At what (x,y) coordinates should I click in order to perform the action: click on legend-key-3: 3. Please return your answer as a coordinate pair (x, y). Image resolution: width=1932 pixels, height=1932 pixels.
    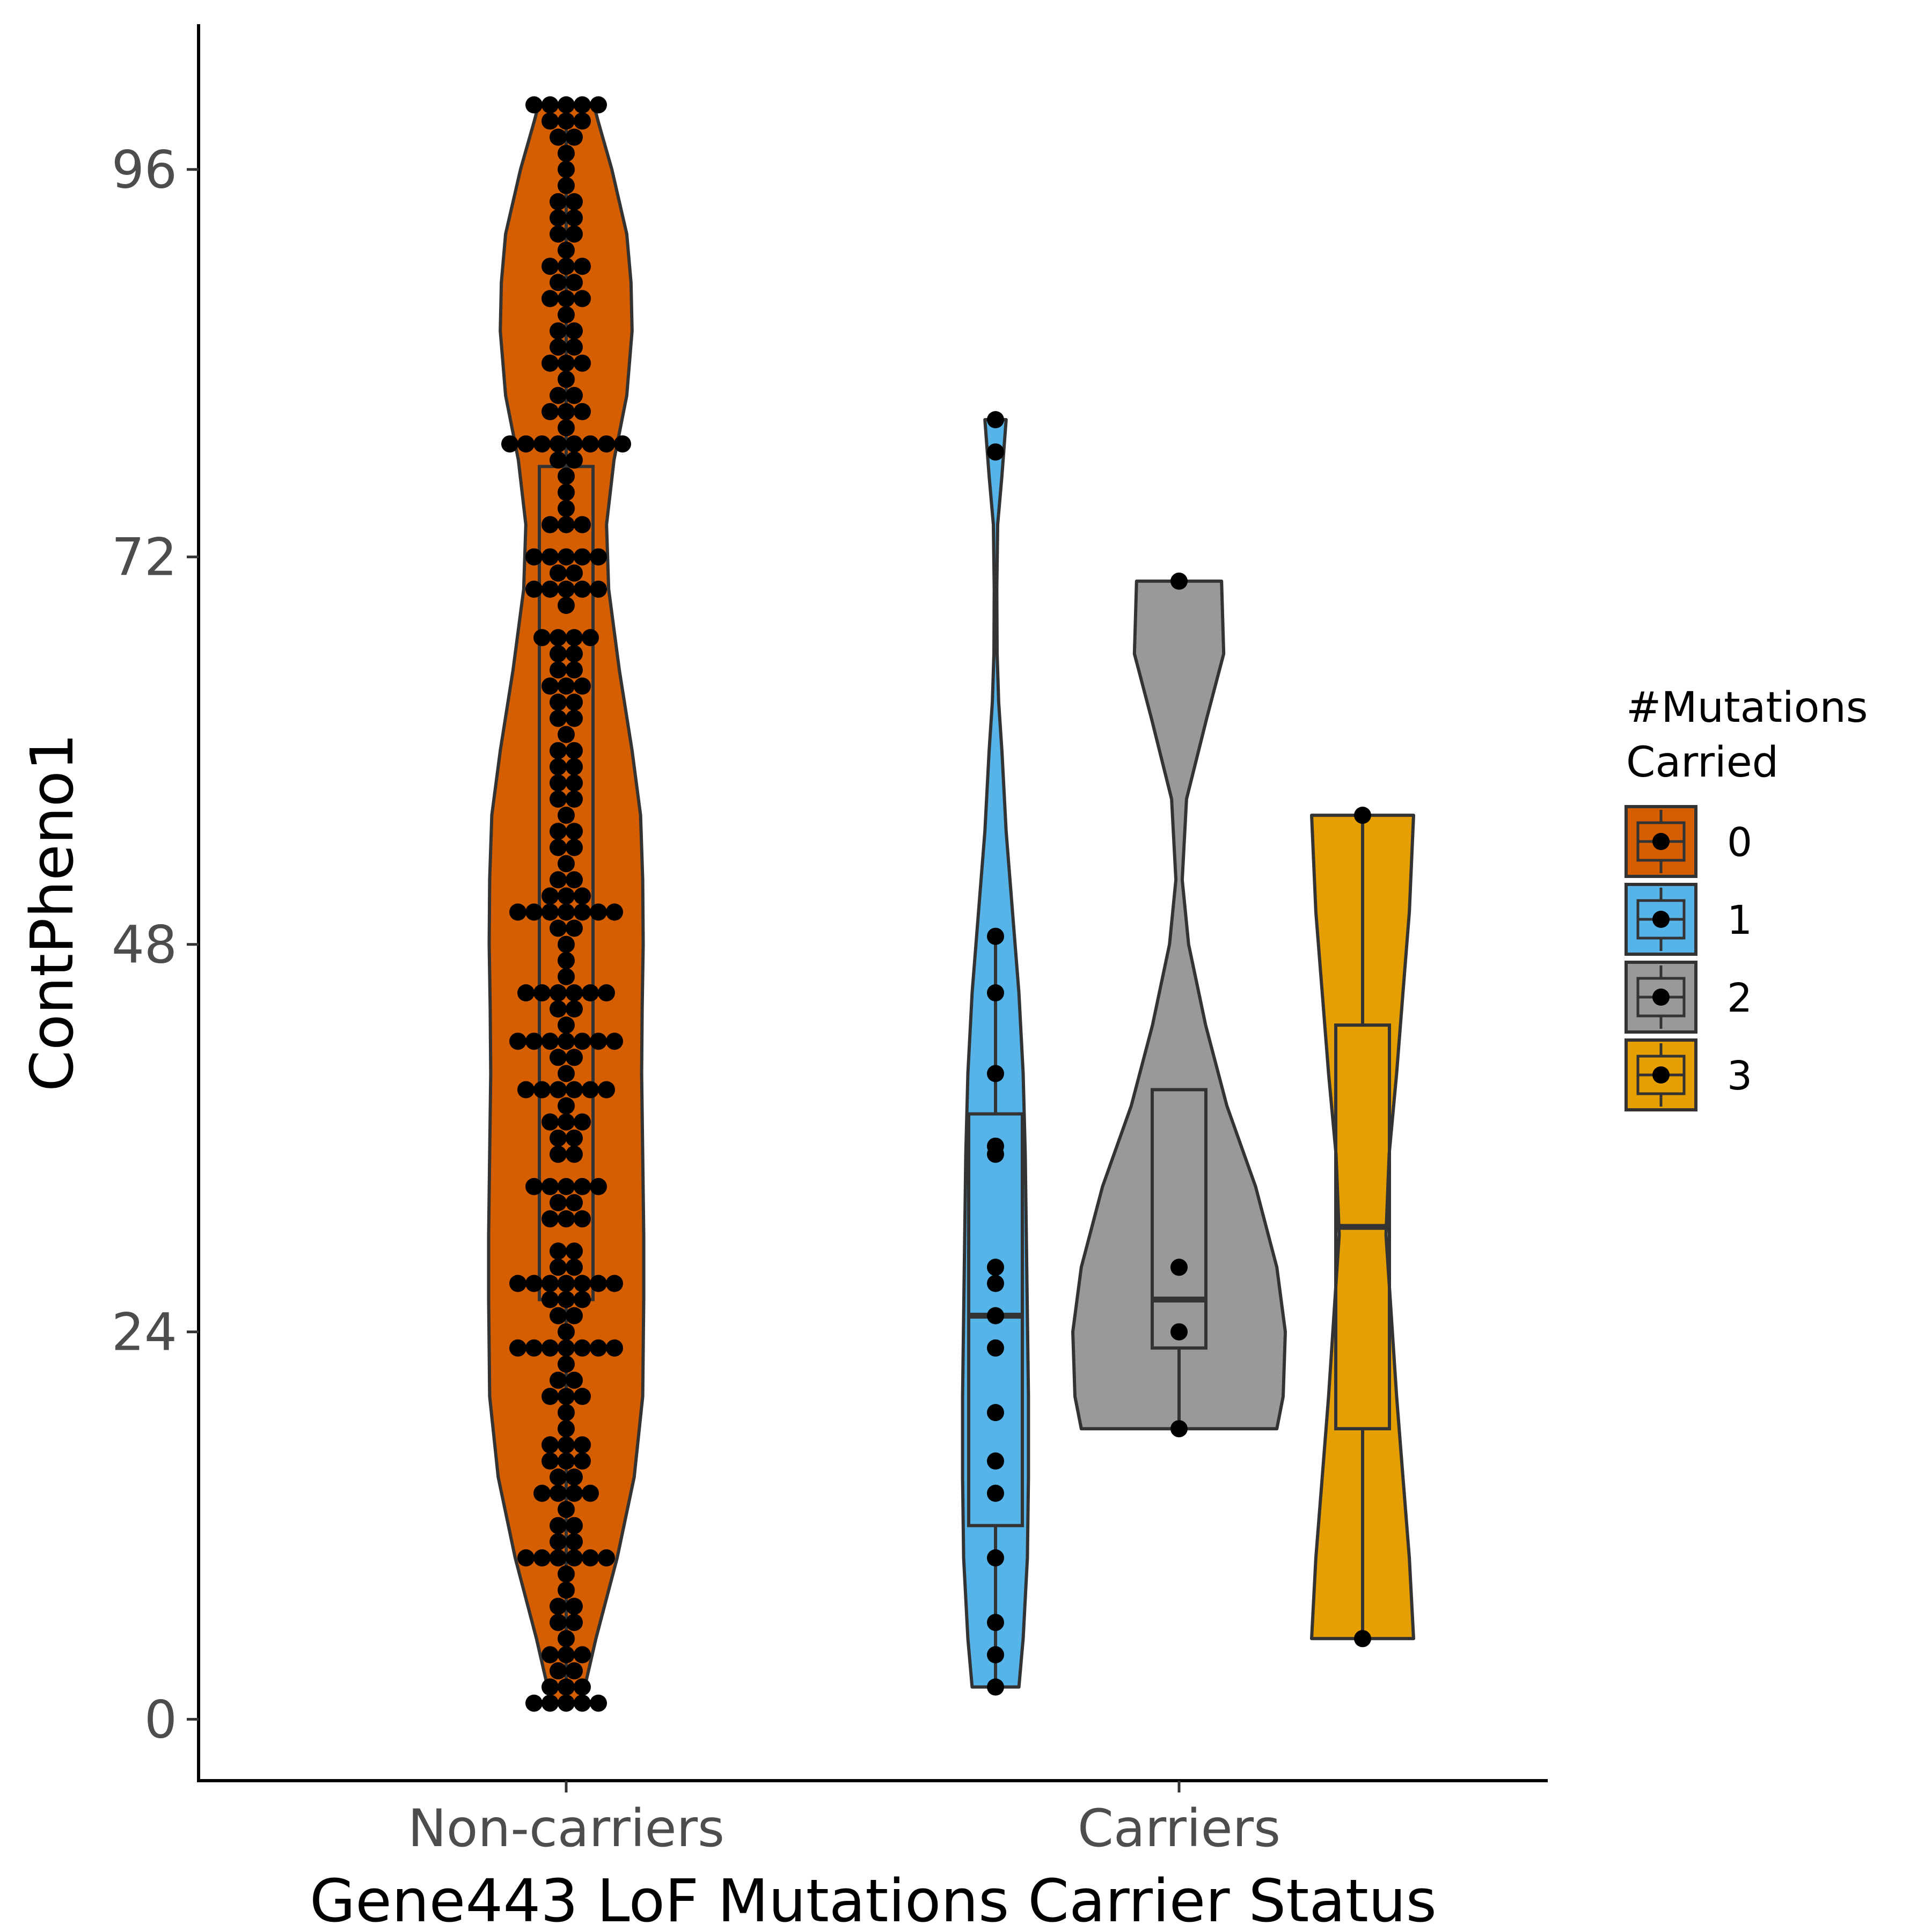
    Looking at the image, I should click on (1688, 1074).